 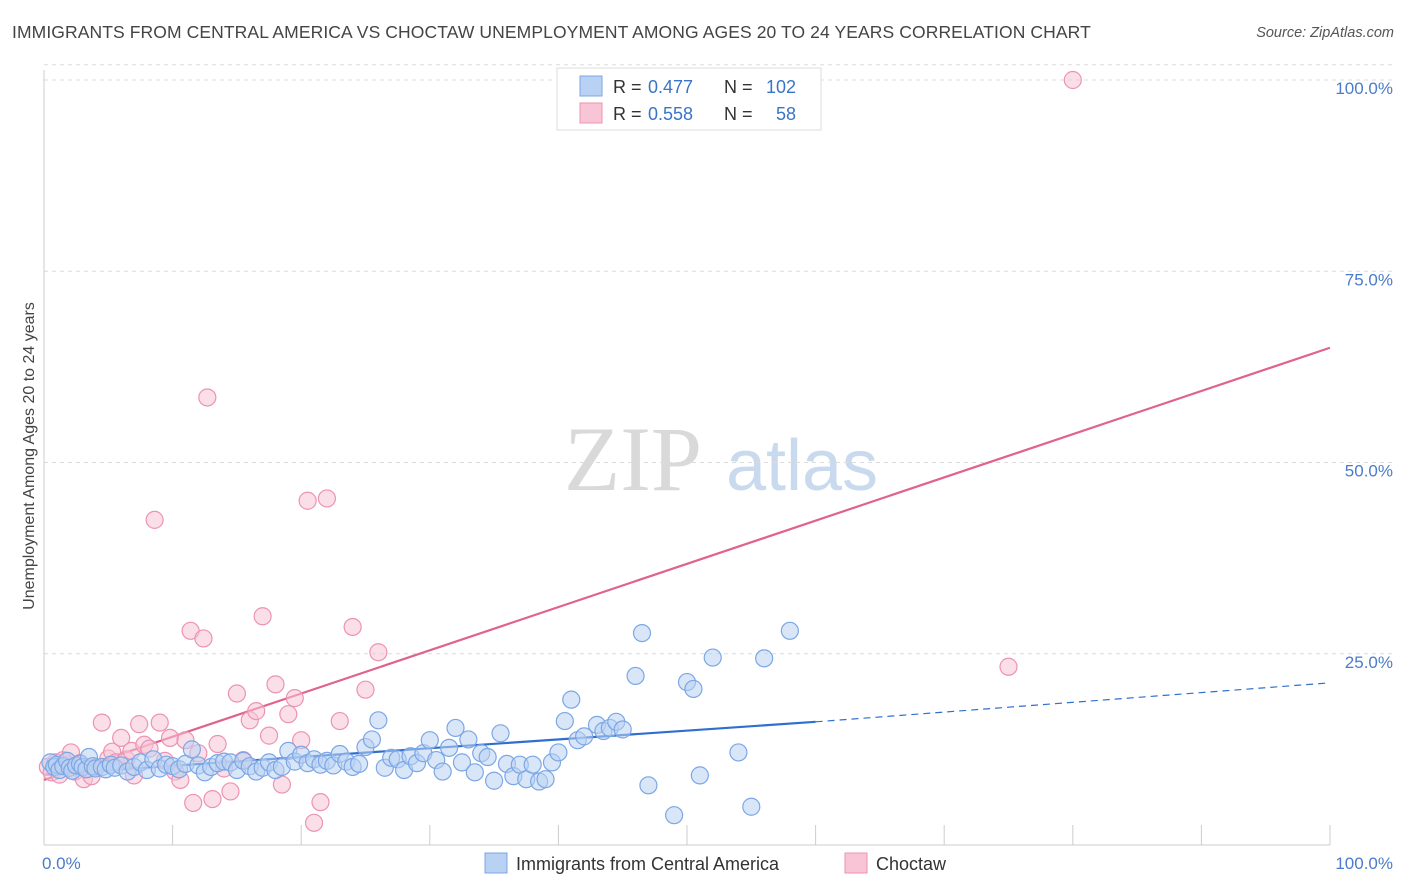 I want to click on stats-legend: R = 0.477 N = 102 R = 0.558 N = 58, so click(x=689, y=99).